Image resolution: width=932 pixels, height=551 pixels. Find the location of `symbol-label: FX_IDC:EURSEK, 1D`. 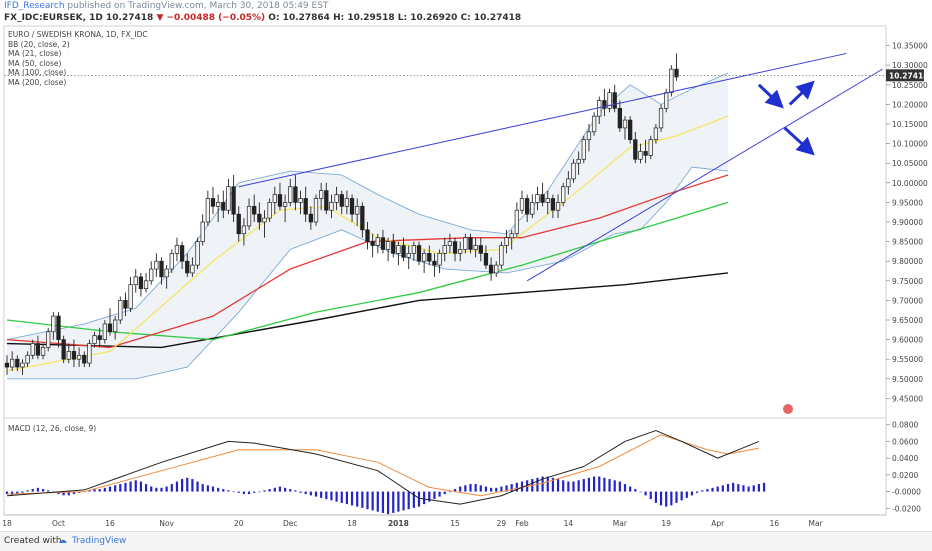

symbol-label: FX_IDC:EURSEK, 1D is located at coordinates (53, 18).